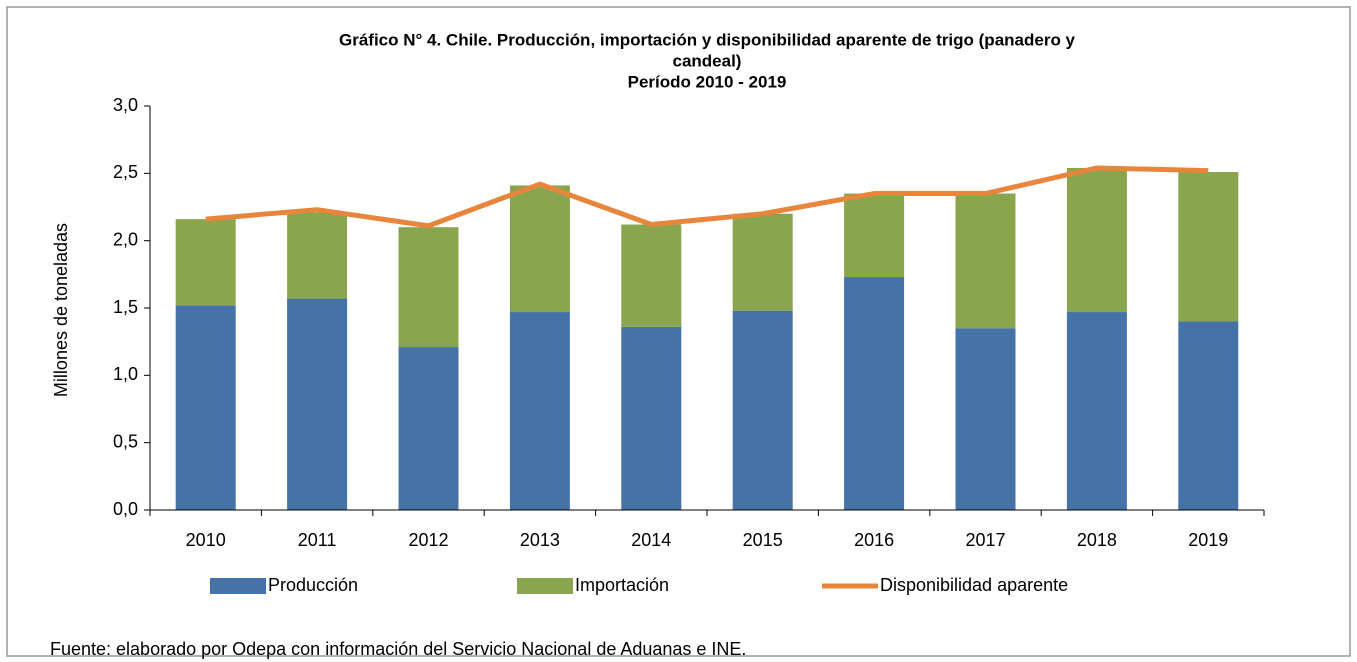  I want to click on y-tick-label: 2,5, so click(125, 172).